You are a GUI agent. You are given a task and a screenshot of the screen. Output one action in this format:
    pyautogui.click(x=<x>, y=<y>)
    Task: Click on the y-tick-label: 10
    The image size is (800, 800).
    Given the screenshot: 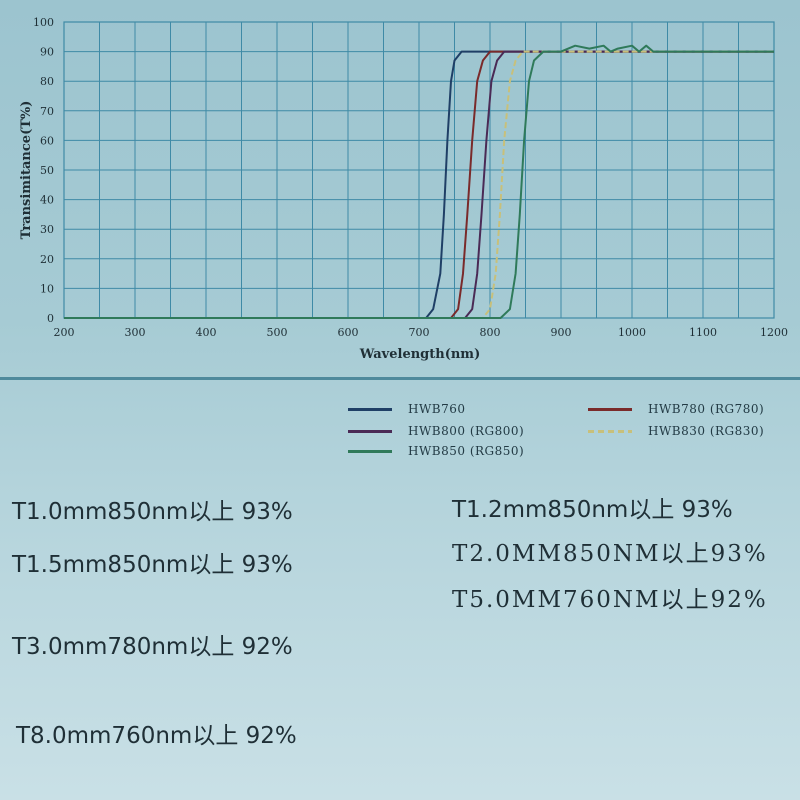 What is the action you would take?
    pyautogui.click(x=47, y=288)
    